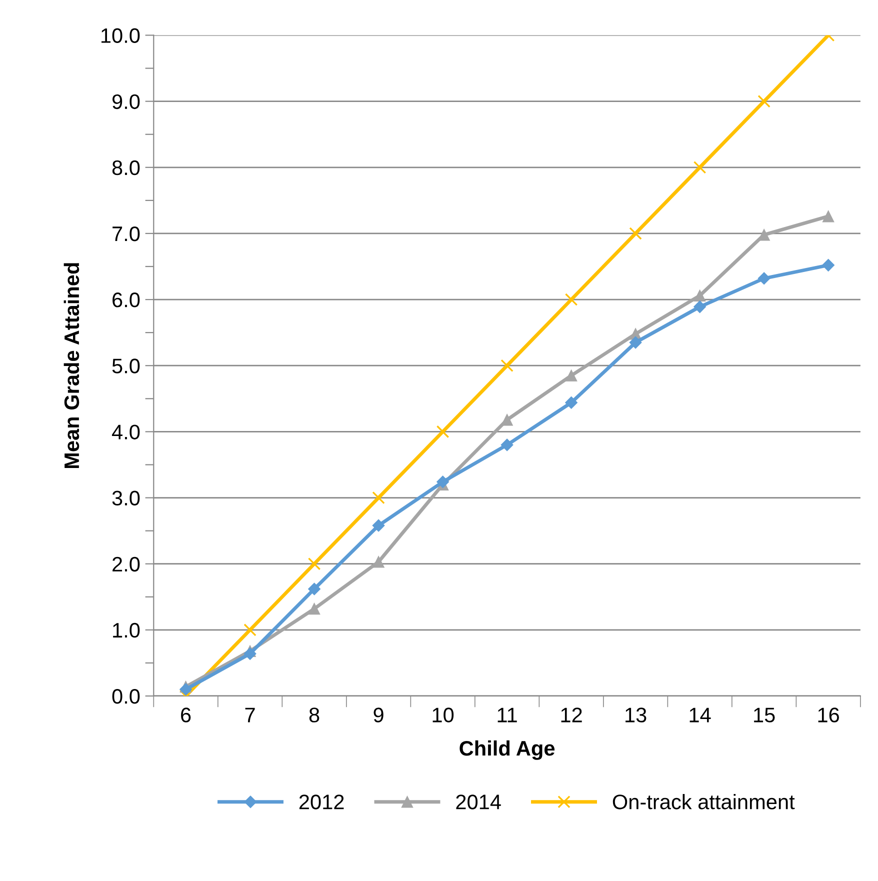  What do you see at coordinates (700, 715) in the screenshot?
I see `x-tick-label: 14` at bounding box center [700, 715].